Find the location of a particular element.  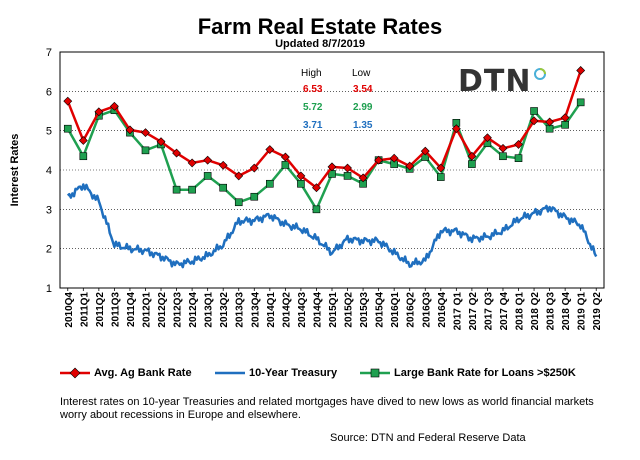

legend-swatch-ag-bank is located at coordinates (75, 373).